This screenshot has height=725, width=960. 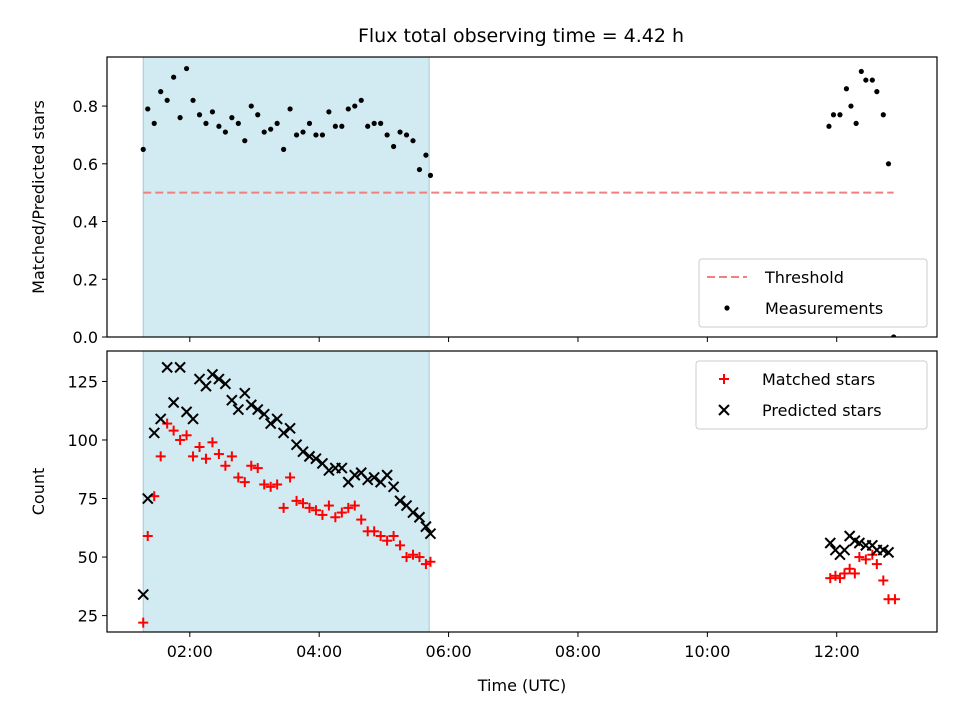 What do you see at coordinates (85, 106) in the screenshot?
I see `y-tick-label: 0.8` at bounding box center [85, 106].